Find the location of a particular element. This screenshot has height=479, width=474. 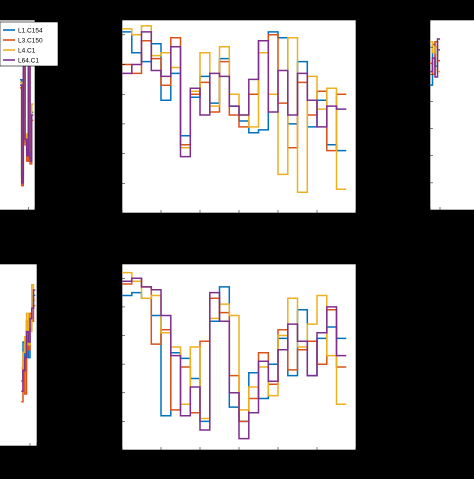

legend-label: L64.C1 is located at coordinates (28, 60).